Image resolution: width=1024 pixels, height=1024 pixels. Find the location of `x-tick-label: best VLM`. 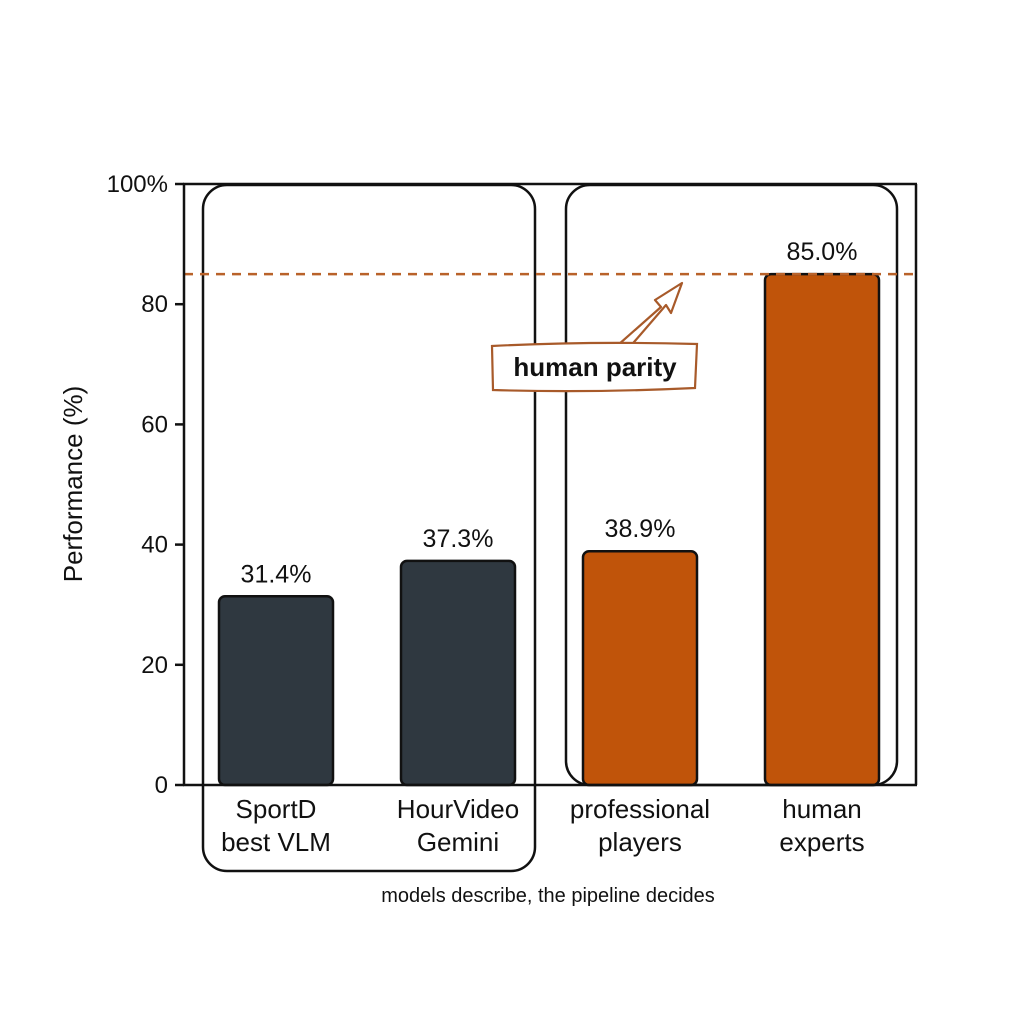

x-tick-label: best VLM is located at coordinates (276, 842).